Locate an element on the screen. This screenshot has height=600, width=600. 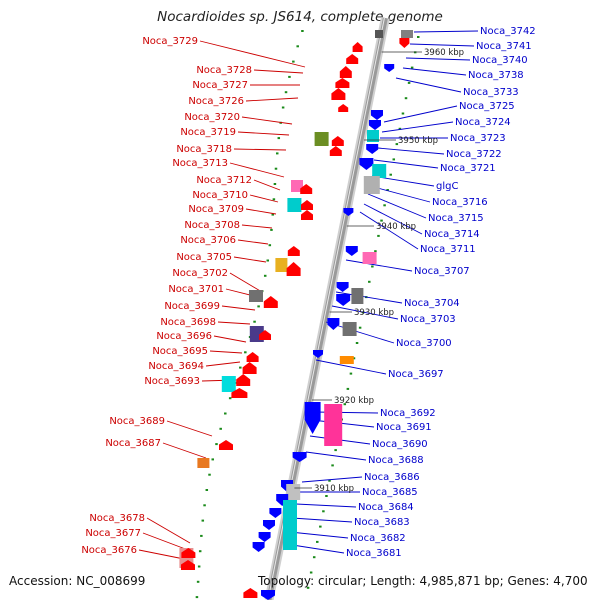
gene-label-right: Noca_3692 is located at coordinates (408, 413).